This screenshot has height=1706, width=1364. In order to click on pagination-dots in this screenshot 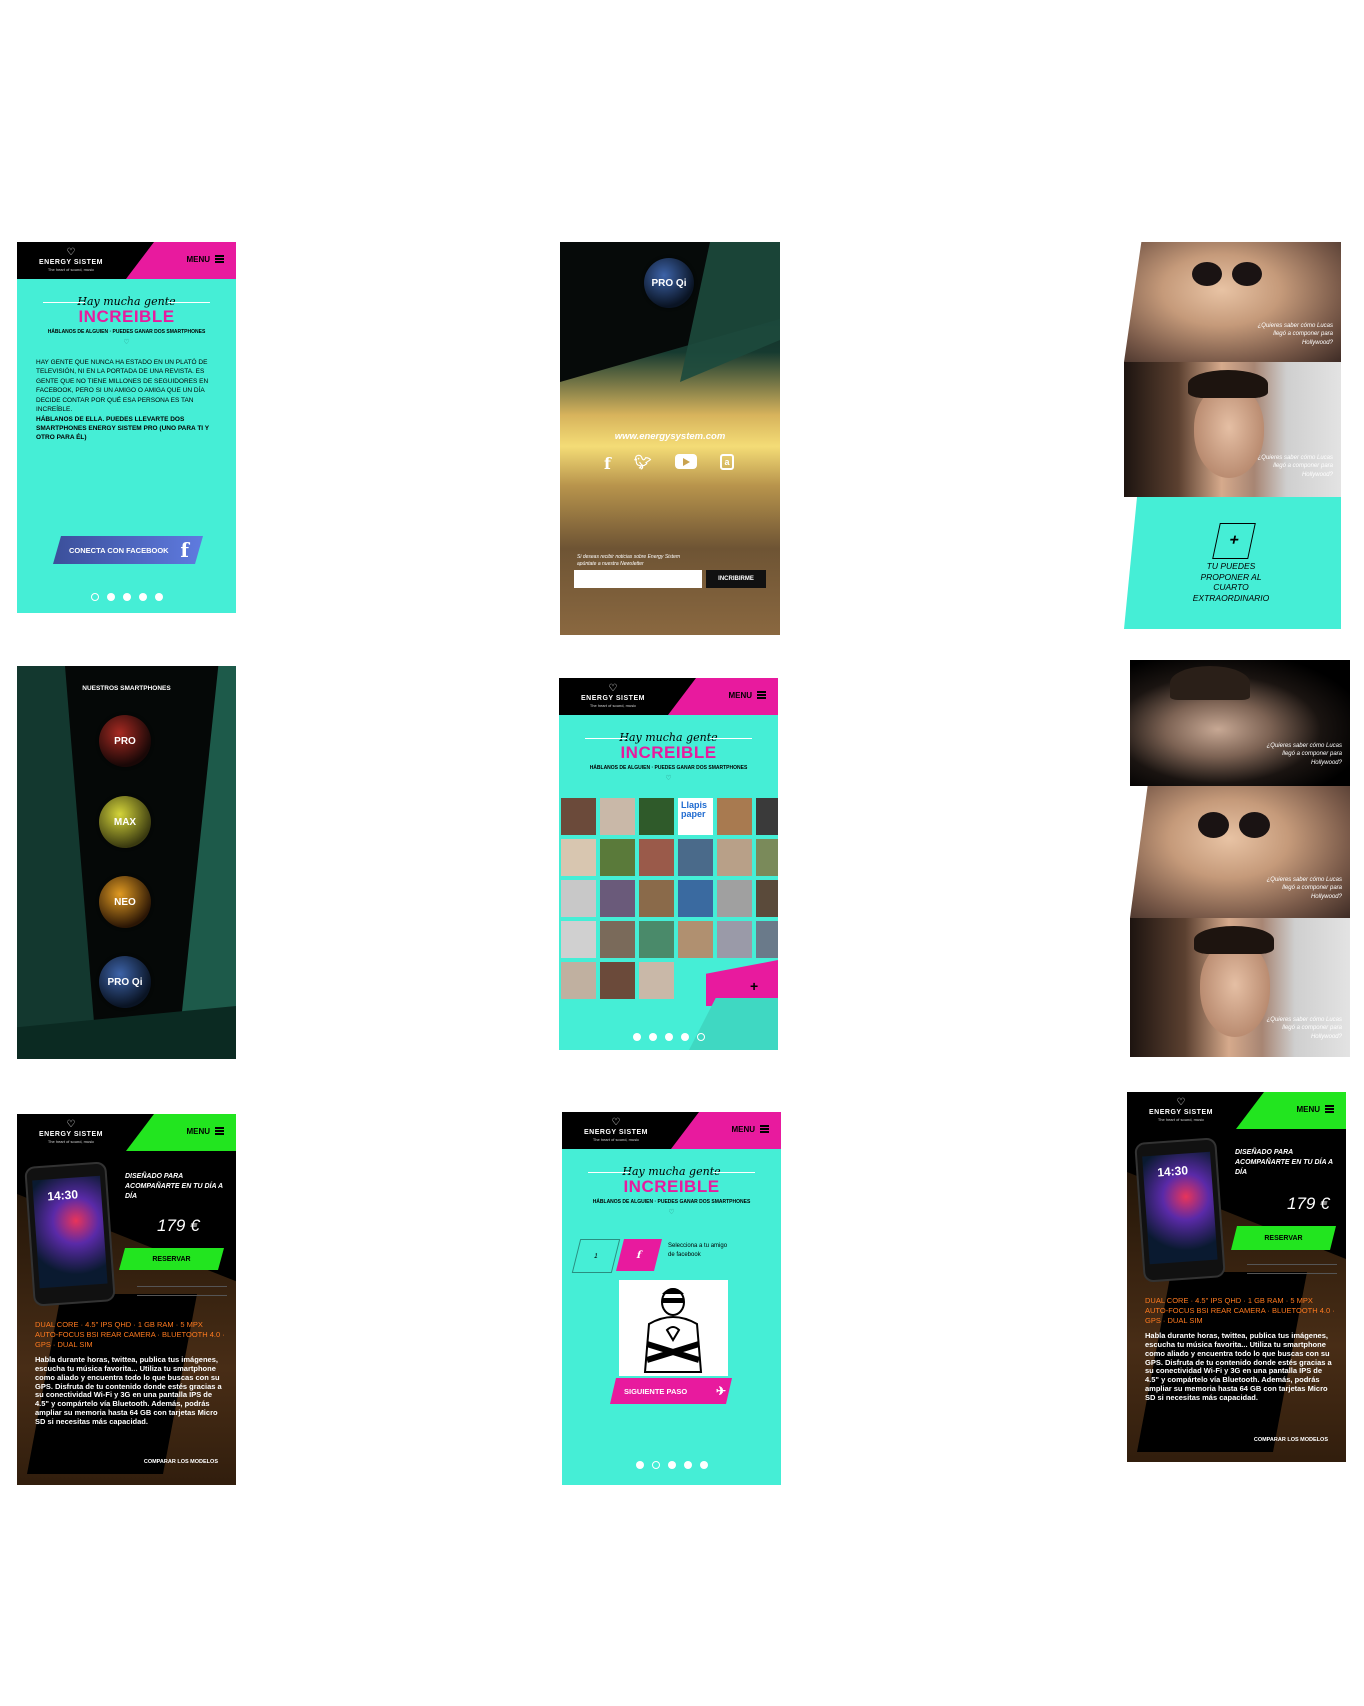, I will do `click(126, 597)`.